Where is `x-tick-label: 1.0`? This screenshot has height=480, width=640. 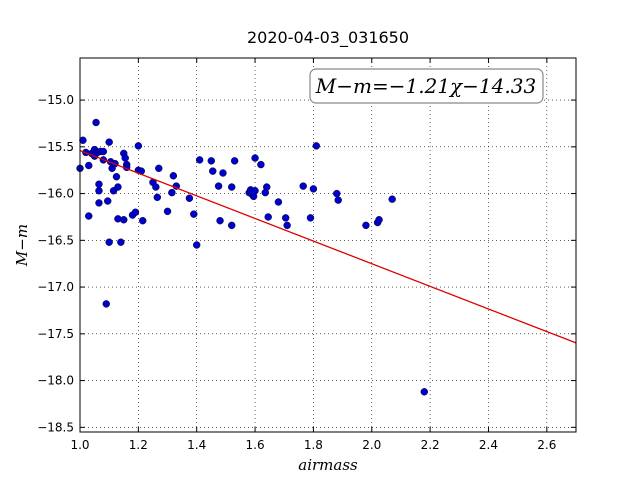
x-tick-label: 1.0 is located at coordinates (79, 445).